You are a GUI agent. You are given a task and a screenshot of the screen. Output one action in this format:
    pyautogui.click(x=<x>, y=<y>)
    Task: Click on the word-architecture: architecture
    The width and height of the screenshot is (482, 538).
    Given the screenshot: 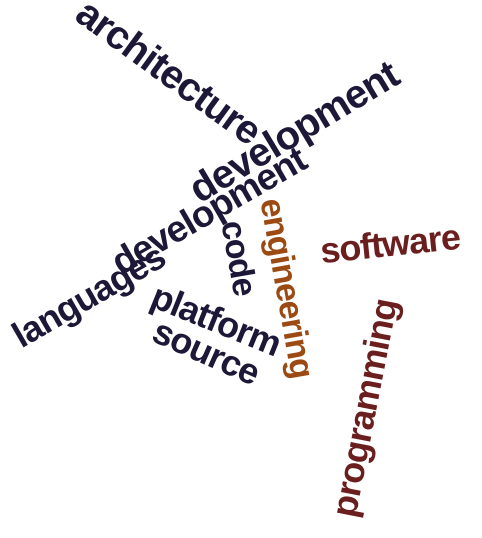 What is the action you would take?
    pyautogui.click(x=167, y=76)
    